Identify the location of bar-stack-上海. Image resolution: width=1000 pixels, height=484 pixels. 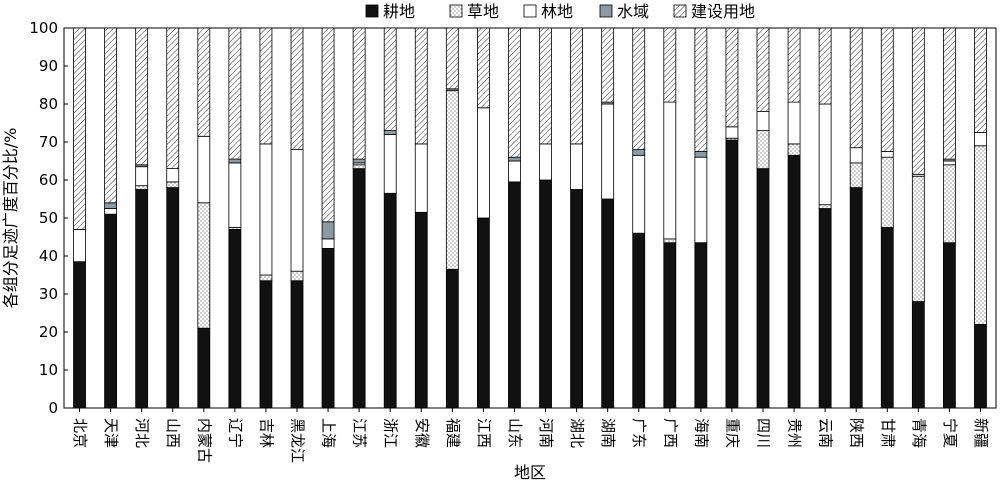
(328, 218).